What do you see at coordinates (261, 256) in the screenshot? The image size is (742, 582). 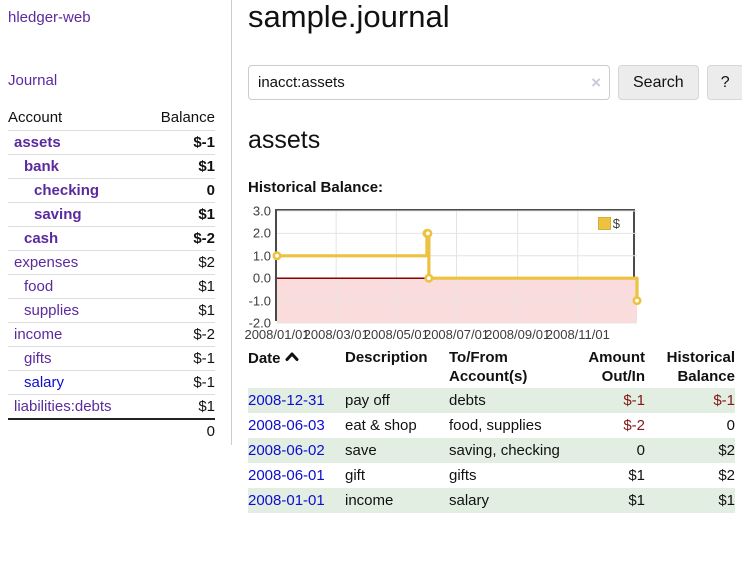 I see `y-tick-label: 1.0` at bounding box center [261, 256].